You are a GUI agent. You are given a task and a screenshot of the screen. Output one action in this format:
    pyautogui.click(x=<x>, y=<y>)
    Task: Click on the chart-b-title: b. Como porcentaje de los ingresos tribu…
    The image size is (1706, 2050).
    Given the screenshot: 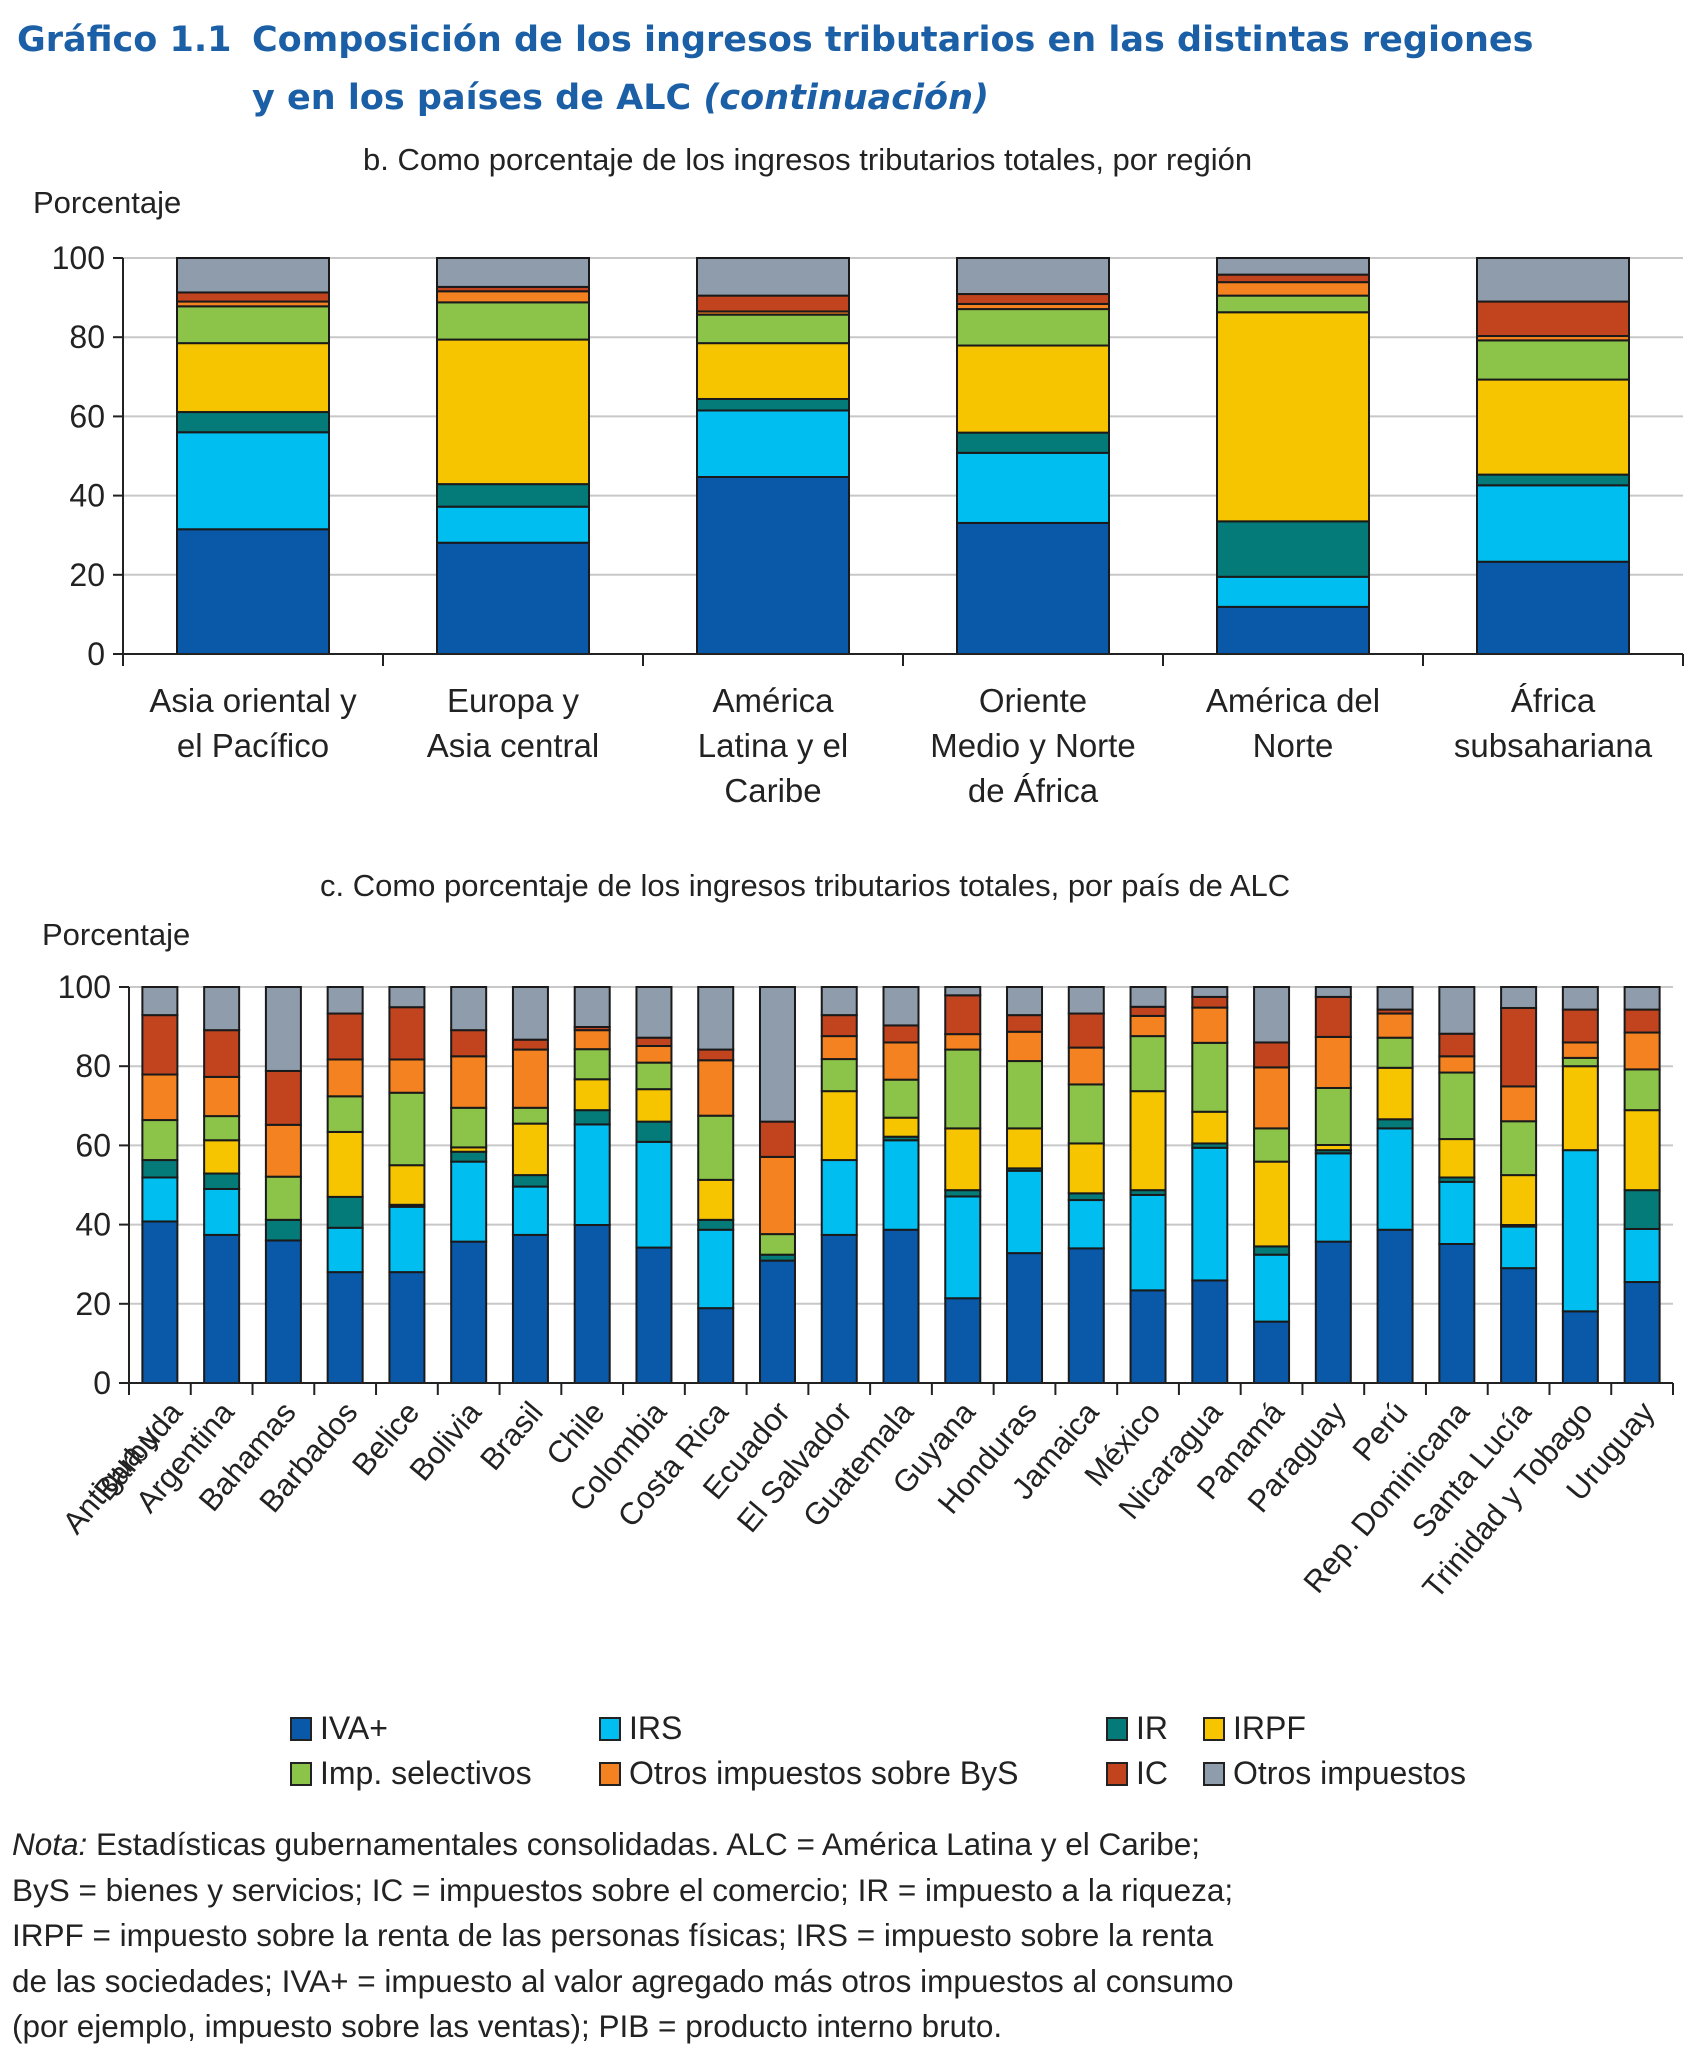 What is the action you would take?
    pyautogui.click(x=808, y=159)
    